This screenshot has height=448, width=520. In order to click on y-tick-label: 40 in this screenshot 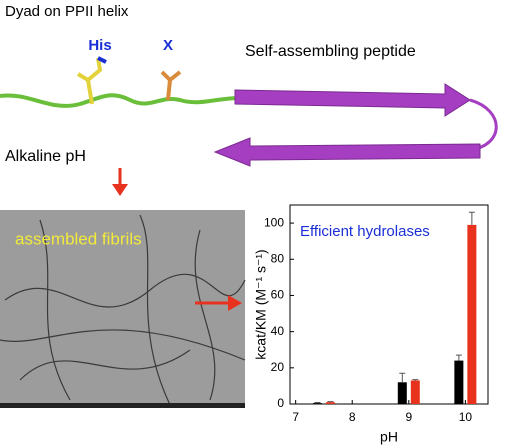, I will do `click(278, 331)`.